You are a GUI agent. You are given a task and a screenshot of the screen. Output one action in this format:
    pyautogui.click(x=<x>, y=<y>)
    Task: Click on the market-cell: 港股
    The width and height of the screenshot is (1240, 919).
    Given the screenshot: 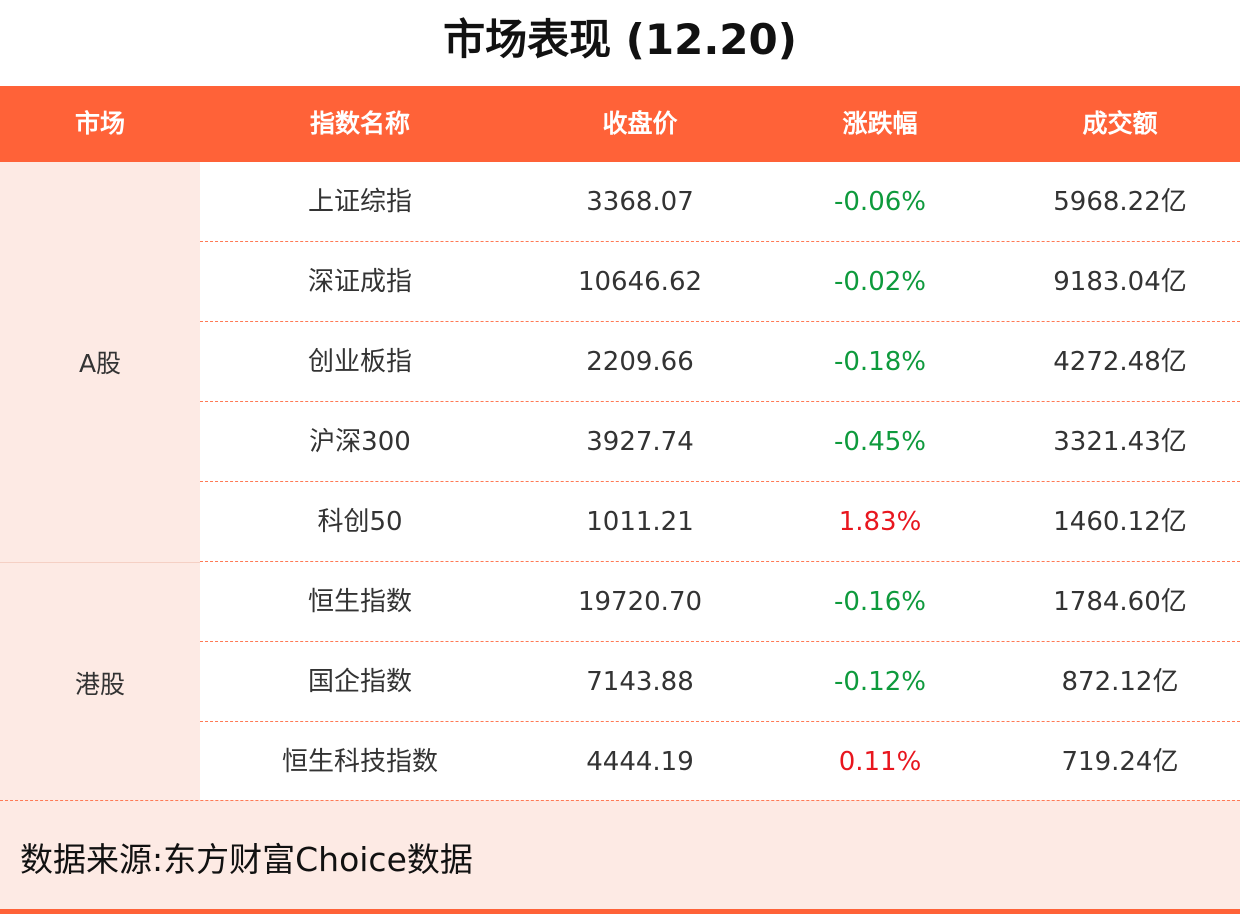 What is the action you would take?
    pyautogui.click(x=100, y=682)
    